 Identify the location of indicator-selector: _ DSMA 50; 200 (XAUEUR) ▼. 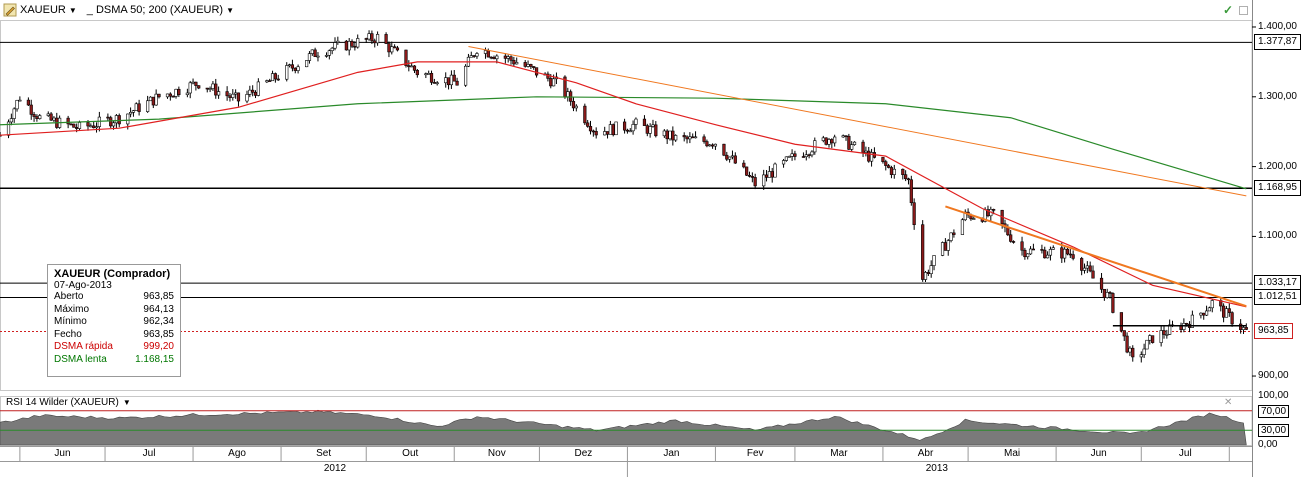
(160, 10).